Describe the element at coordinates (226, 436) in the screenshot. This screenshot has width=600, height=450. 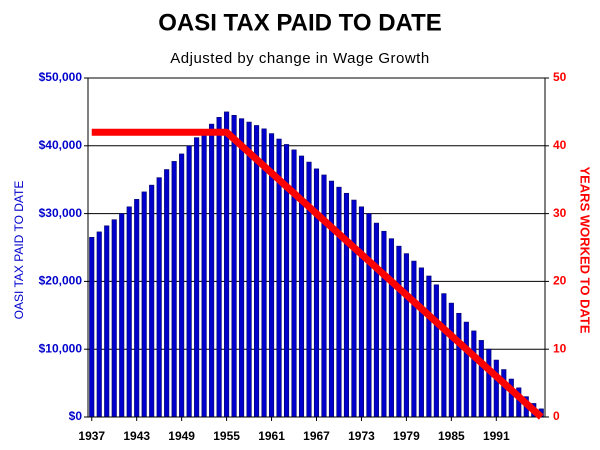
I see `x-tick-label: 1955` at that location.